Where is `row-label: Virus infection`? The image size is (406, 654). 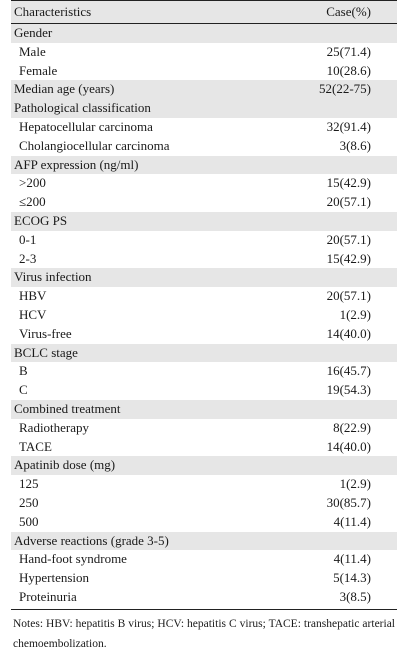 row-label: Virus infection is located at coordinates (53, 277).